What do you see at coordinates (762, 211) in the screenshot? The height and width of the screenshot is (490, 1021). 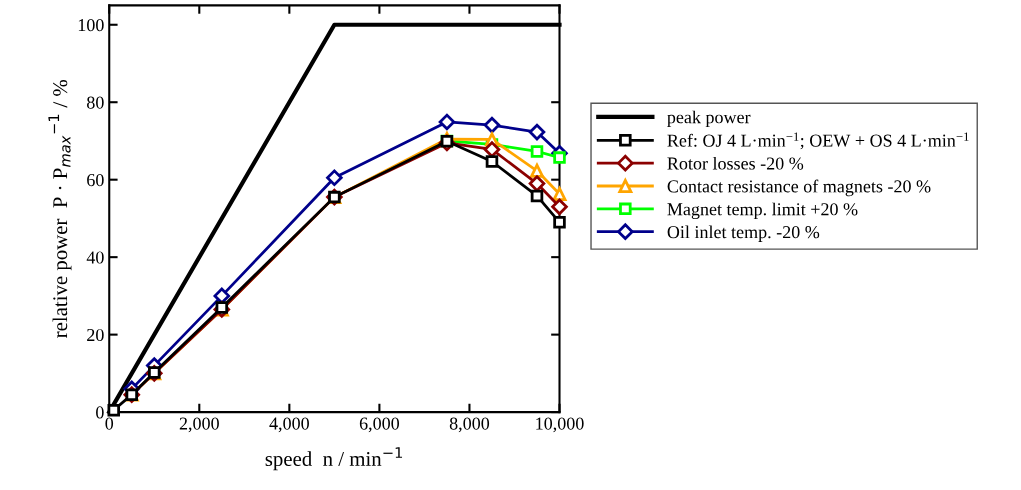 I see `legend-label: Magnet temp. limit +20 %` at bounding box center [762, 211].